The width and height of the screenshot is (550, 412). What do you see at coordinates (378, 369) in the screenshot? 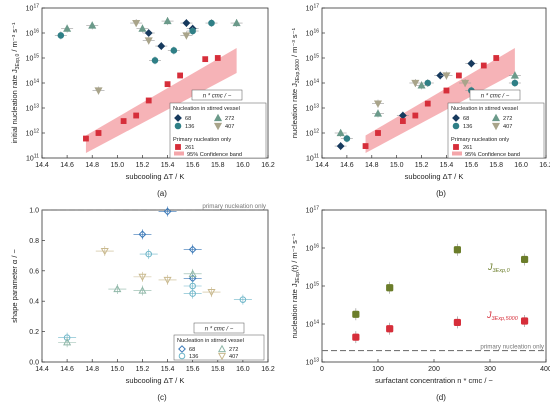
I see `x-tick-label: 100` at bounding box center [378, 369].